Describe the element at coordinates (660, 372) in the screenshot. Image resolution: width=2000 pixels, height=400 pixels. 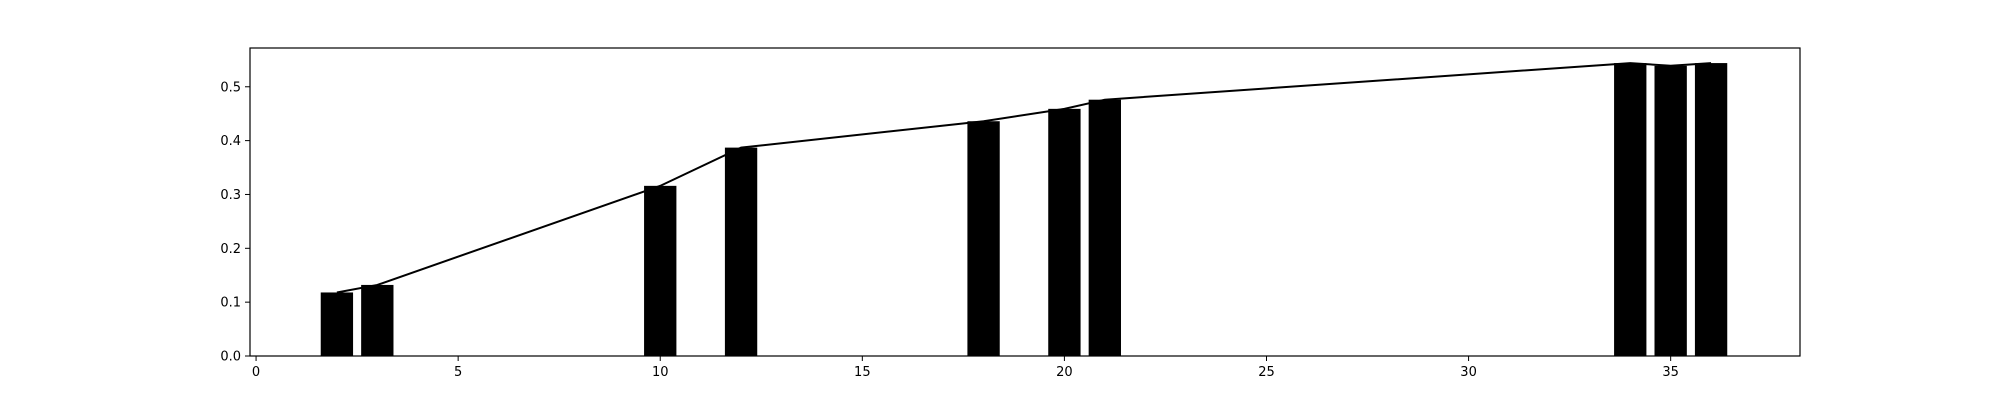
I see `x-tick-label: 10` at that location.